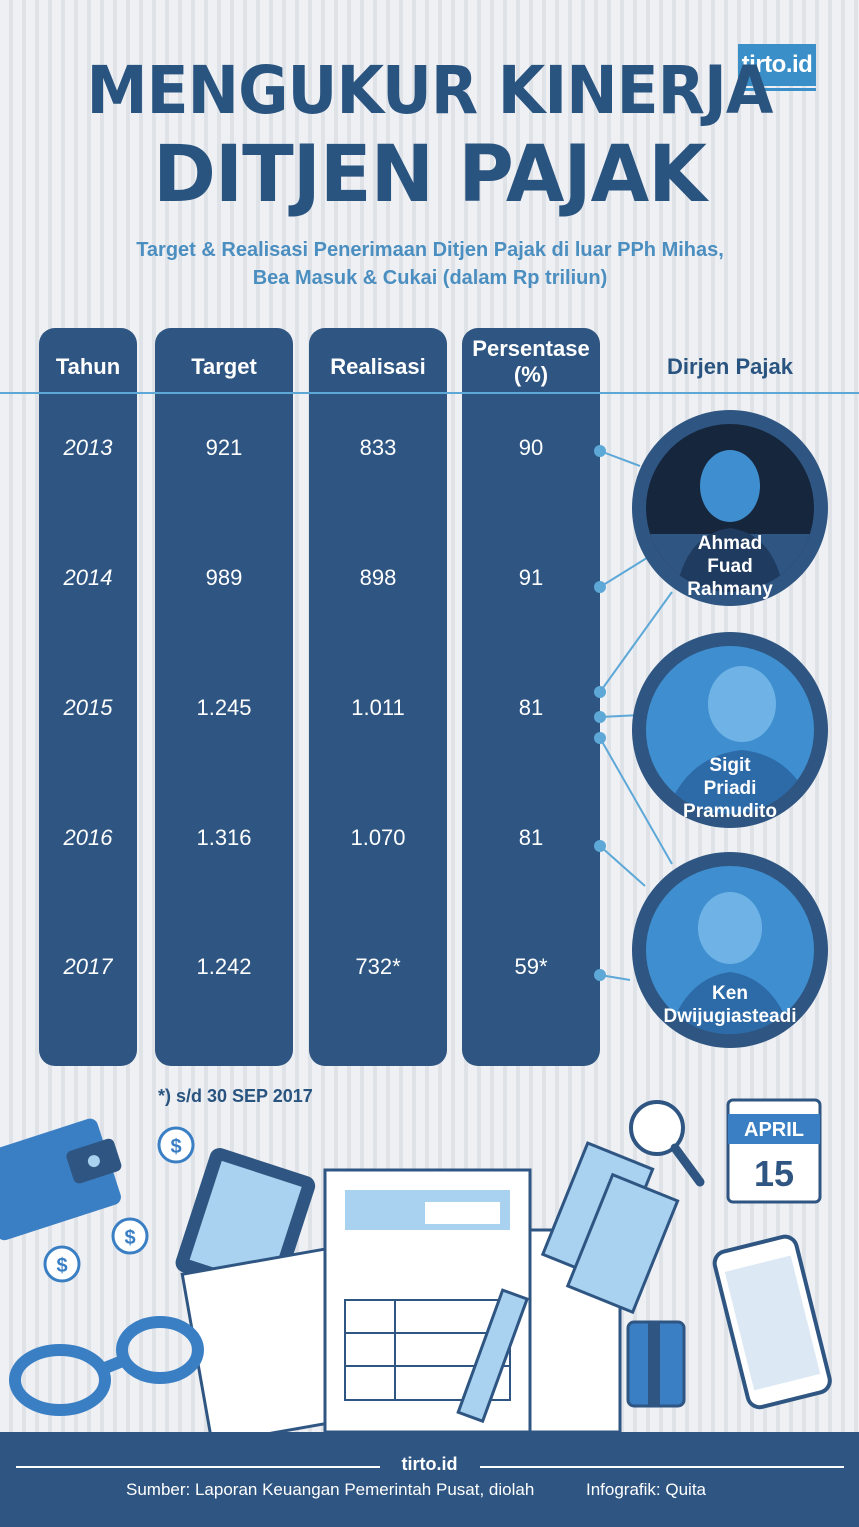  What do you see at coordinates (88, 577) in the screenshot?
I see `cell-year: 2014` at bounding box center [88, 577].